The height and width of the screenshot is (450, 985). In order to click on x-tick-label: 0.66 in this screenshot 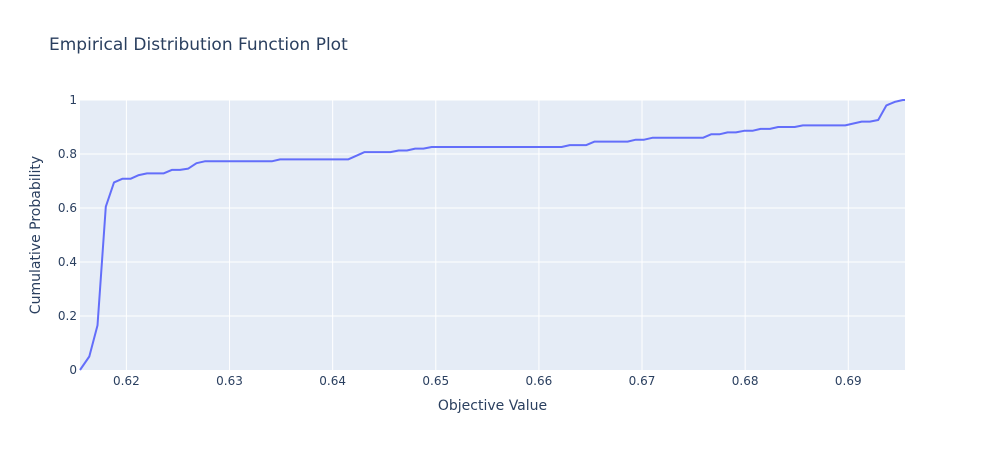, I will do `click(539, 381)`.